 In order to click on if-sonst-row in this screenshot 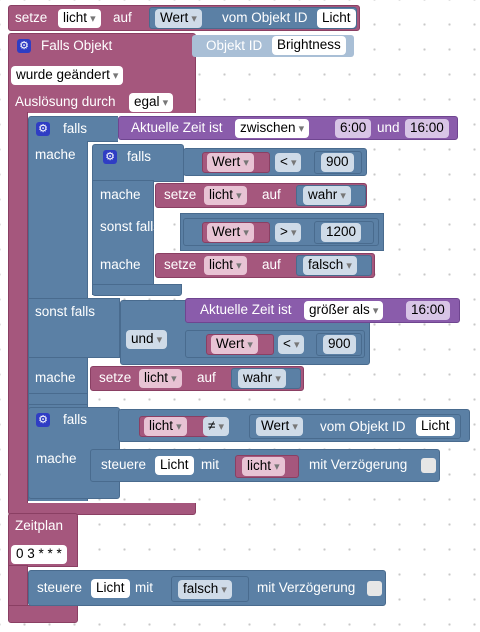, I will do `click(74, 328)`.